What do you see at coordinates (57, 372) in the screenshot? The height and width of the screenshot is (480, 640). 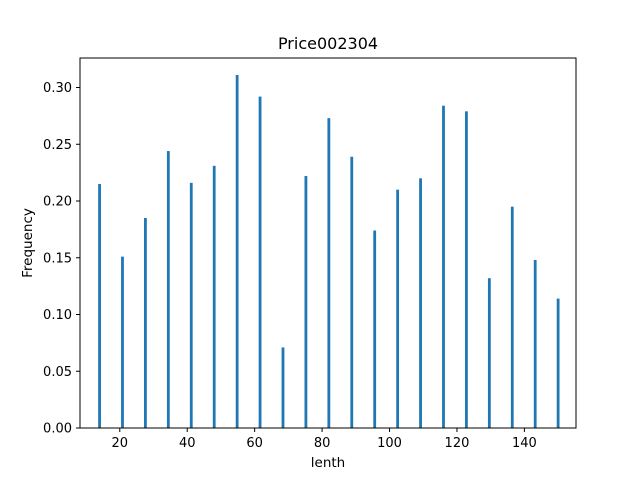 I see `y-tick-label: 0.05` at bounding box center [57, 372].